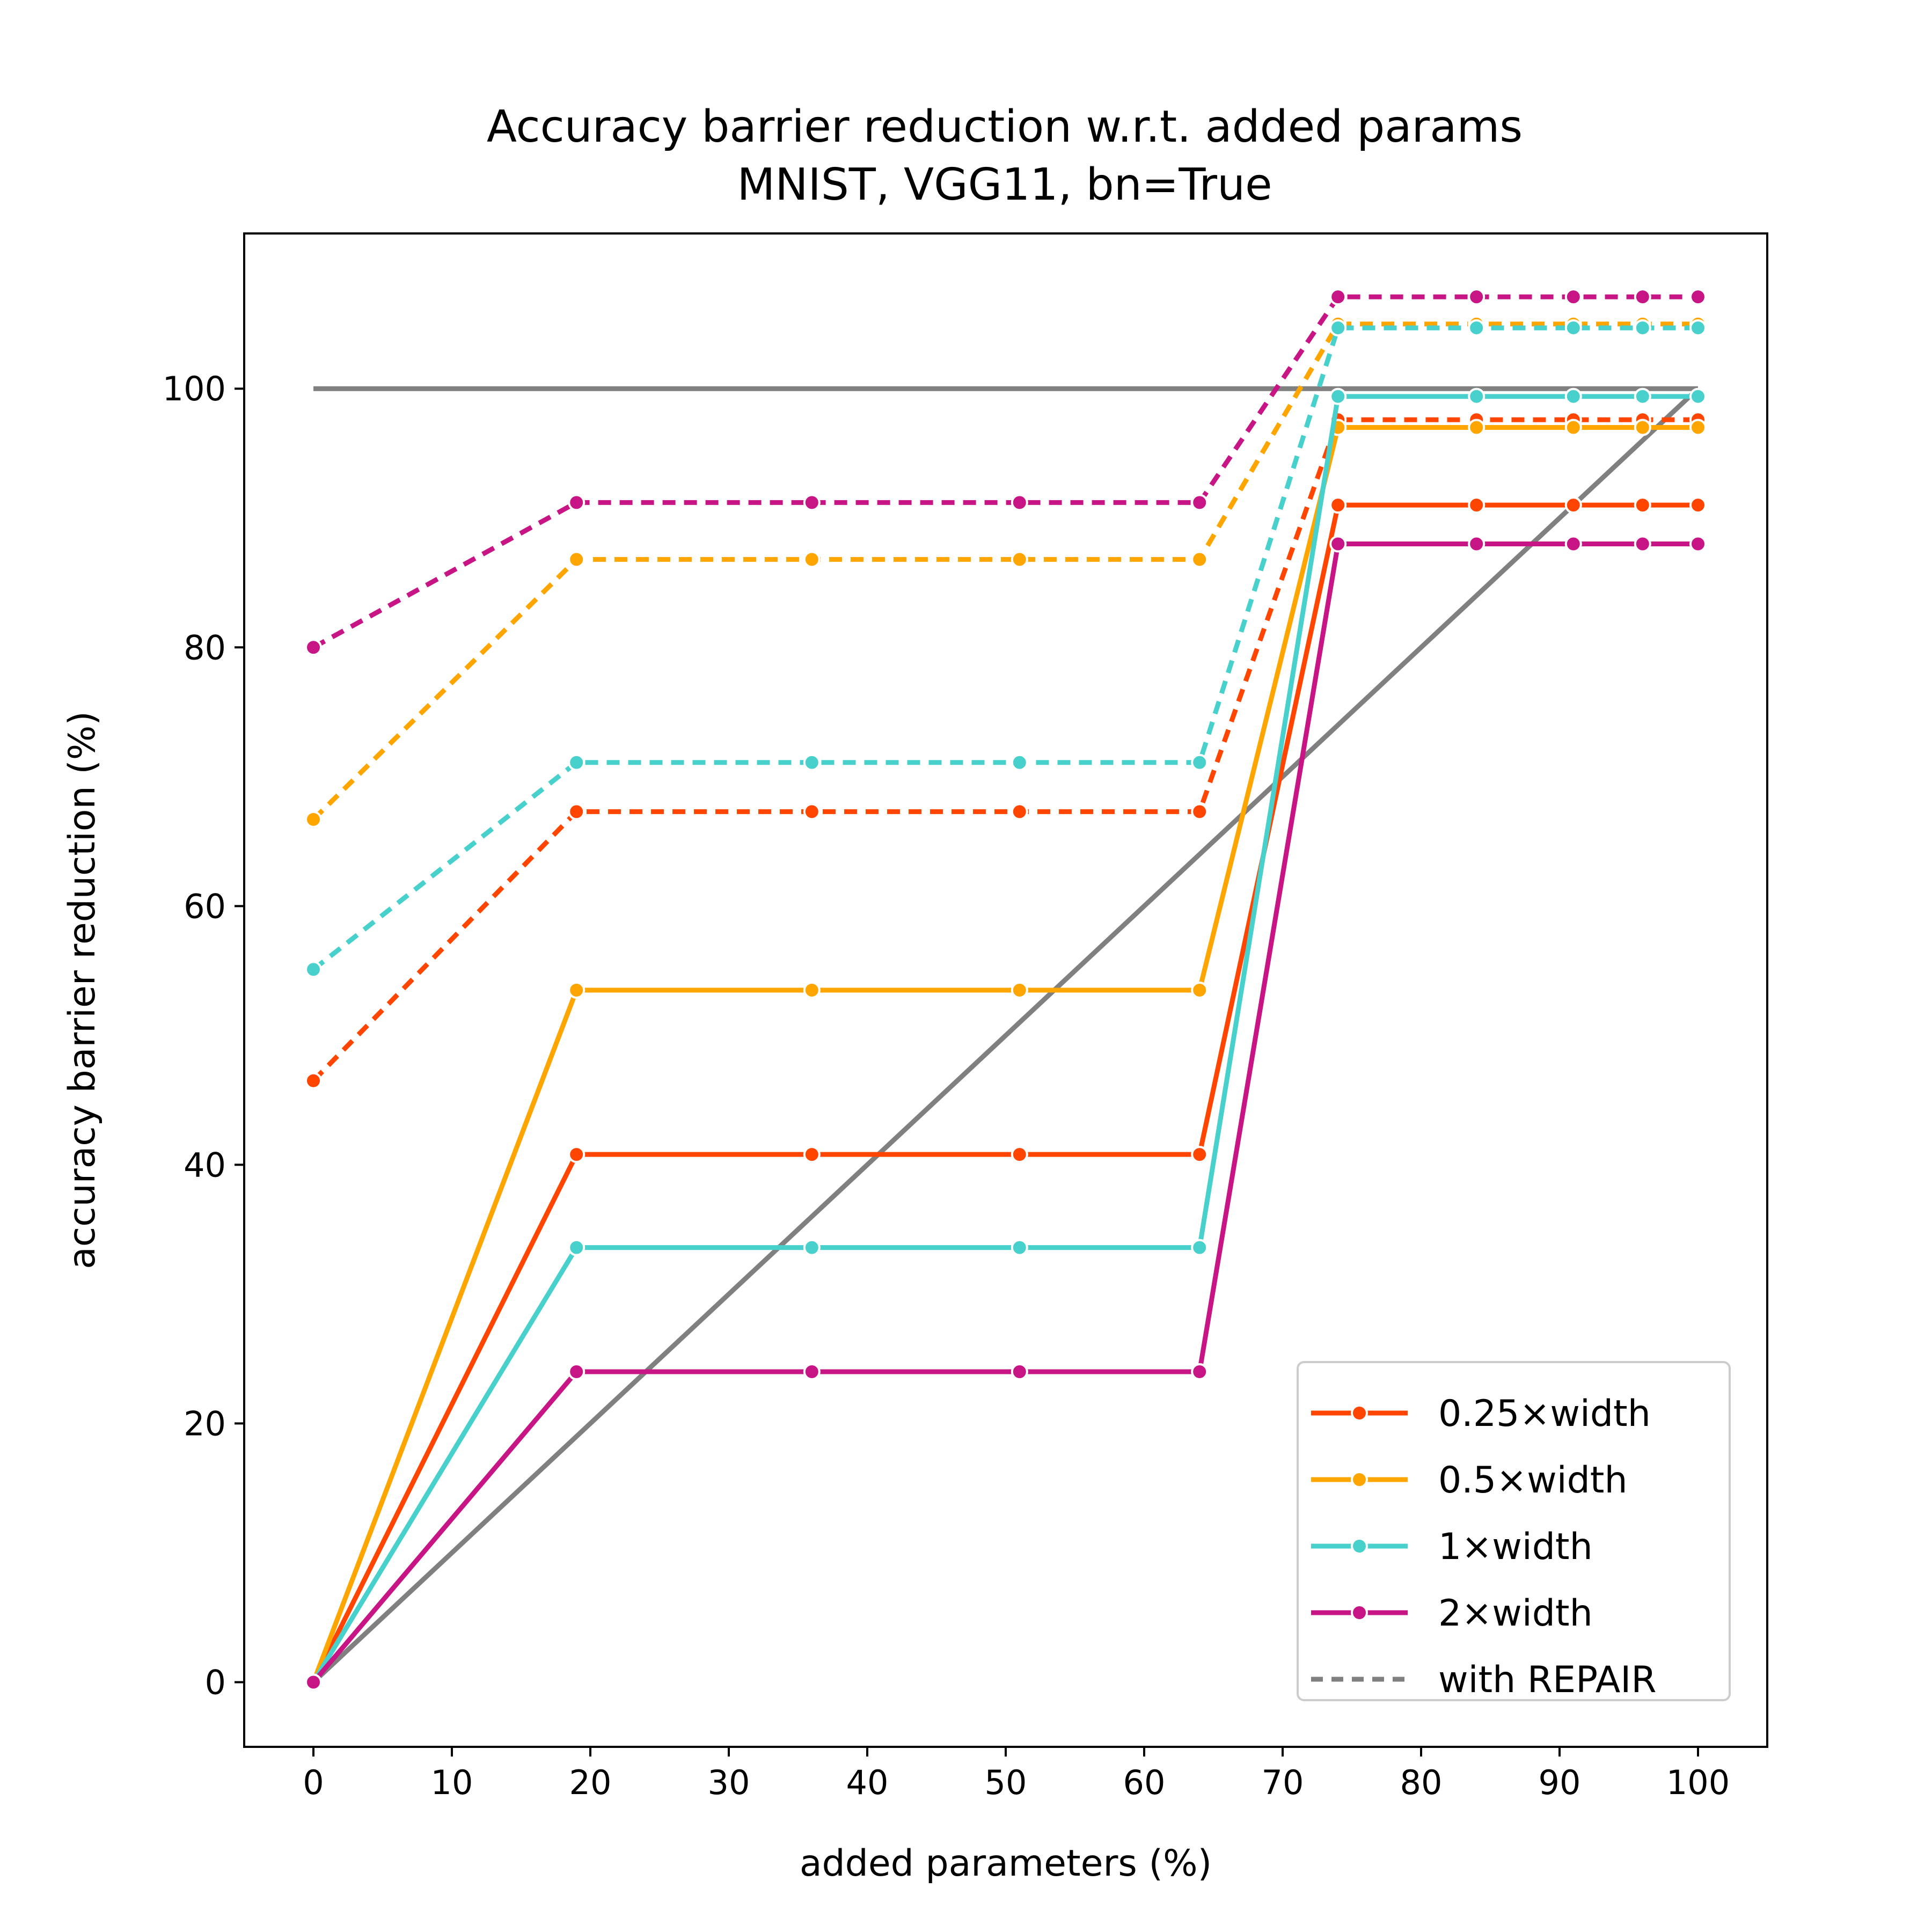 This screenshot has height=1932, width=1932. I want to click on legend-item-2: 1×width, so click(1452, 1547).